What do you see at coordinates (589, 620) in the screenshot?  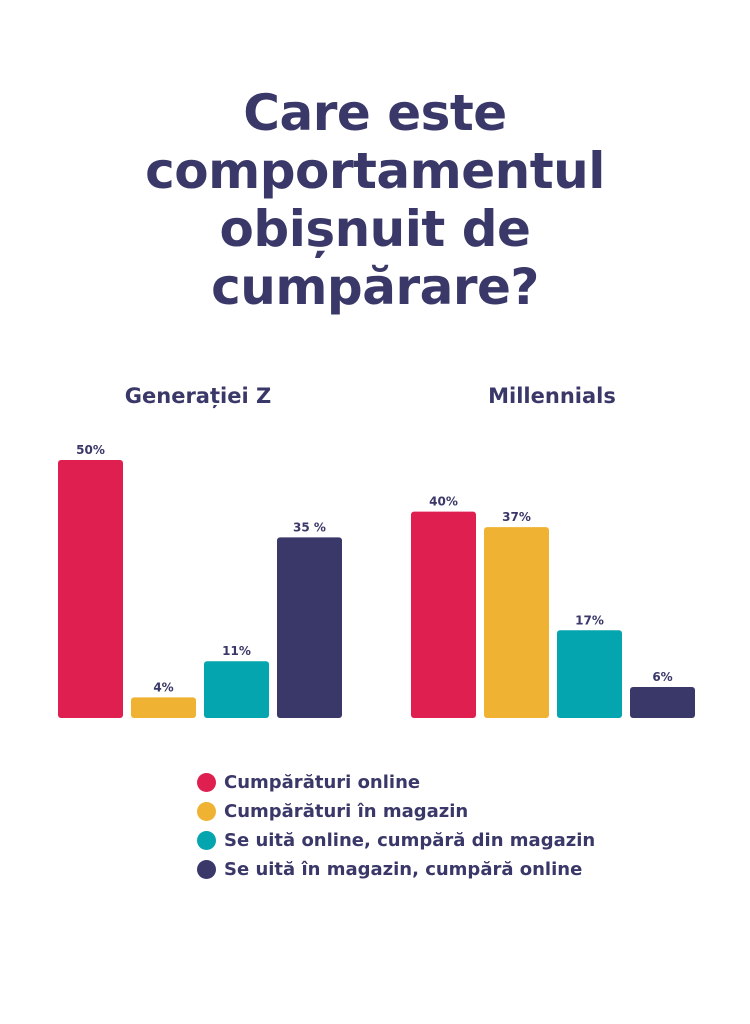 I see `bar-value-label: 17%` at bounding box center [589, 620].